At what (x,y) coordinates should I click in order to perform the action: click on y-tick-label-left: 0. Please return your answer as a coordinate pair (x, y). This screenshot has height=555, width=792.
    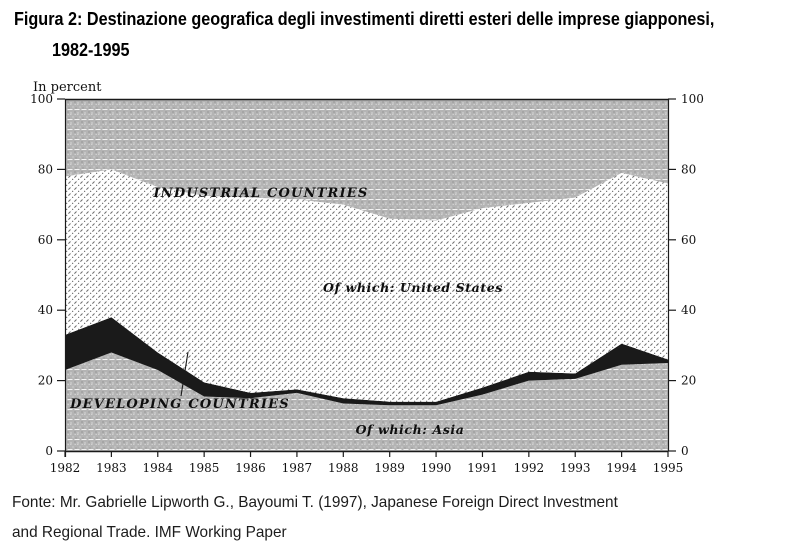
    Looking at the image, I should click on (49, 451).